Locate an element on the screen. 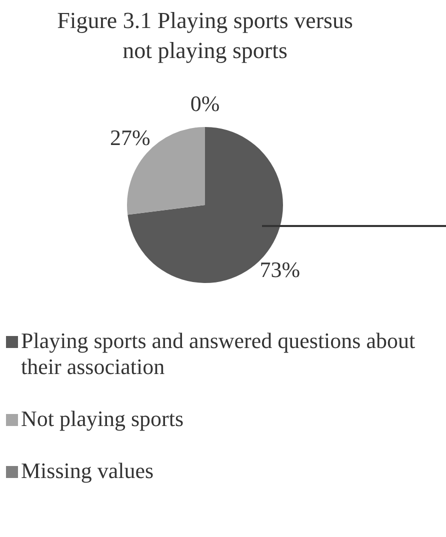  data-label: 27% is located at coordinates (130, 137).